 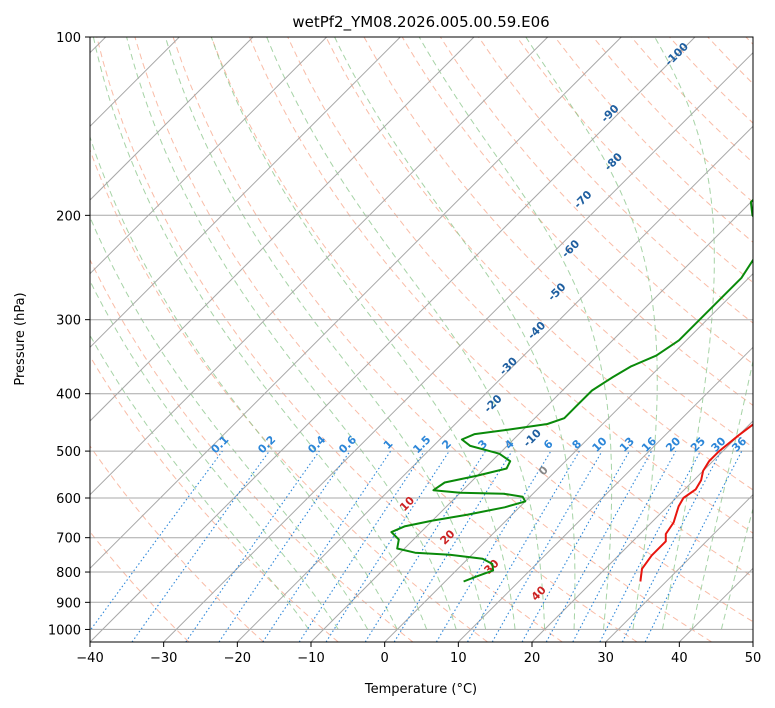 I want to click on y-tick-label: 700, so click(x=68, y=539).